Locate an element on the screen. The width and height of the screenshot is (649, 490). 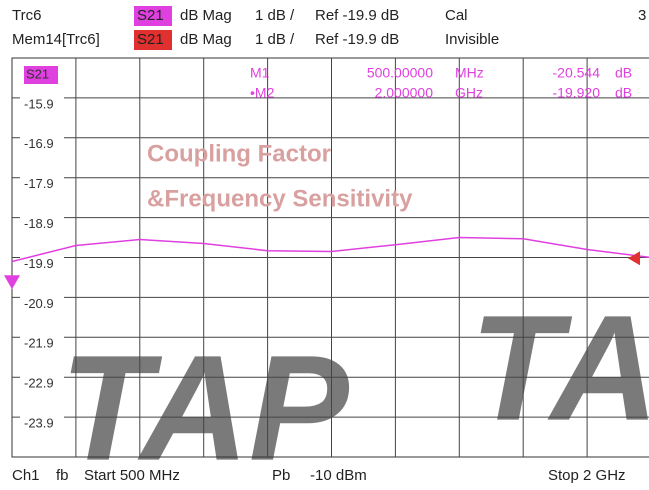
trace is located at coordinates (330, 249).